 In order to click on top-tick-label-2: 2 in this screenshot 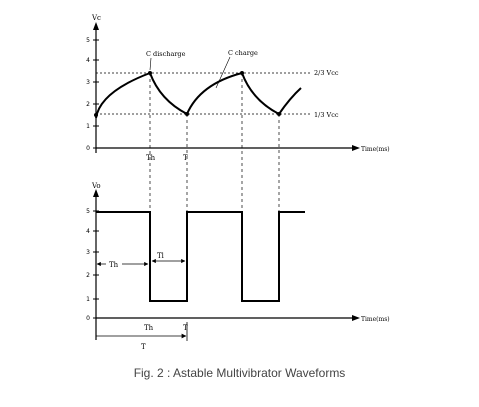, I will do `click(88, 104)`.